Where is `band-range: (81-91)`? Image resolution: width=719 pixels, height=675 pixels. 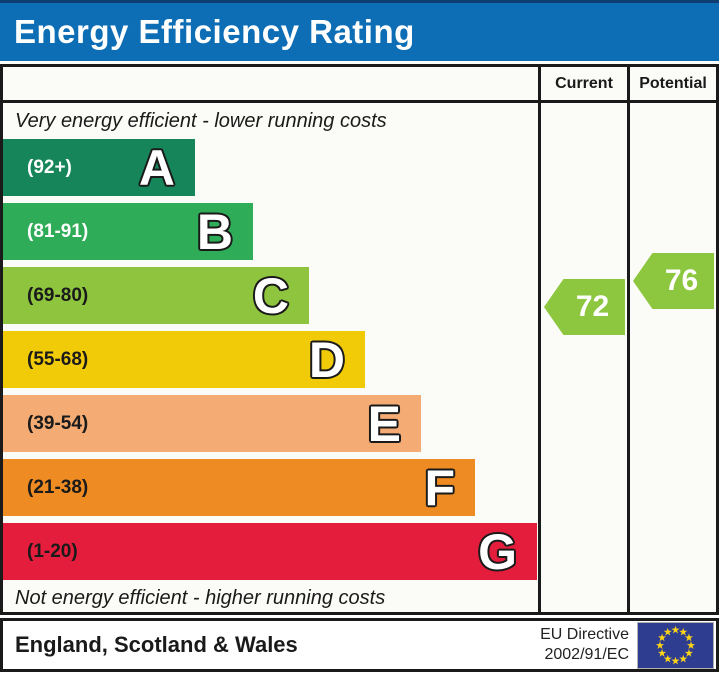
band-range: (81-91) is located at coordinates (58, 231).